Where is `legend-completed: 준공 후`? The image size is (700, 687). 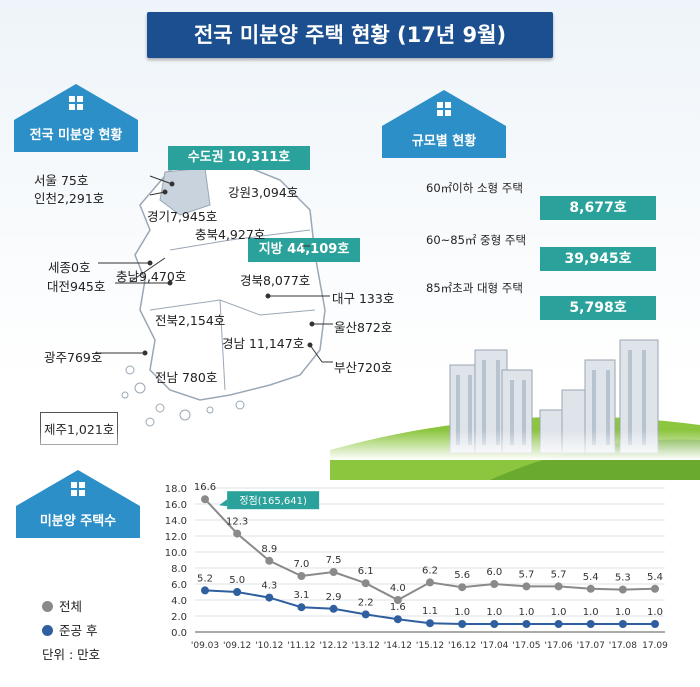 legend-completed: 준공 후 is located at coordinates (69, 629).